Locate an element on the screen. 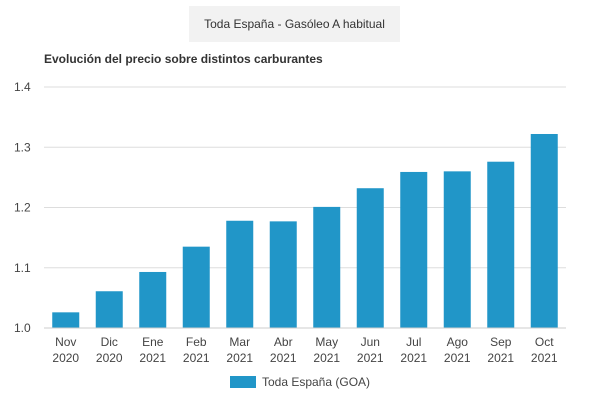 This screenshot has width=600, height=403. y-tick-label: 1.0 is located at coordinates (22, 328).